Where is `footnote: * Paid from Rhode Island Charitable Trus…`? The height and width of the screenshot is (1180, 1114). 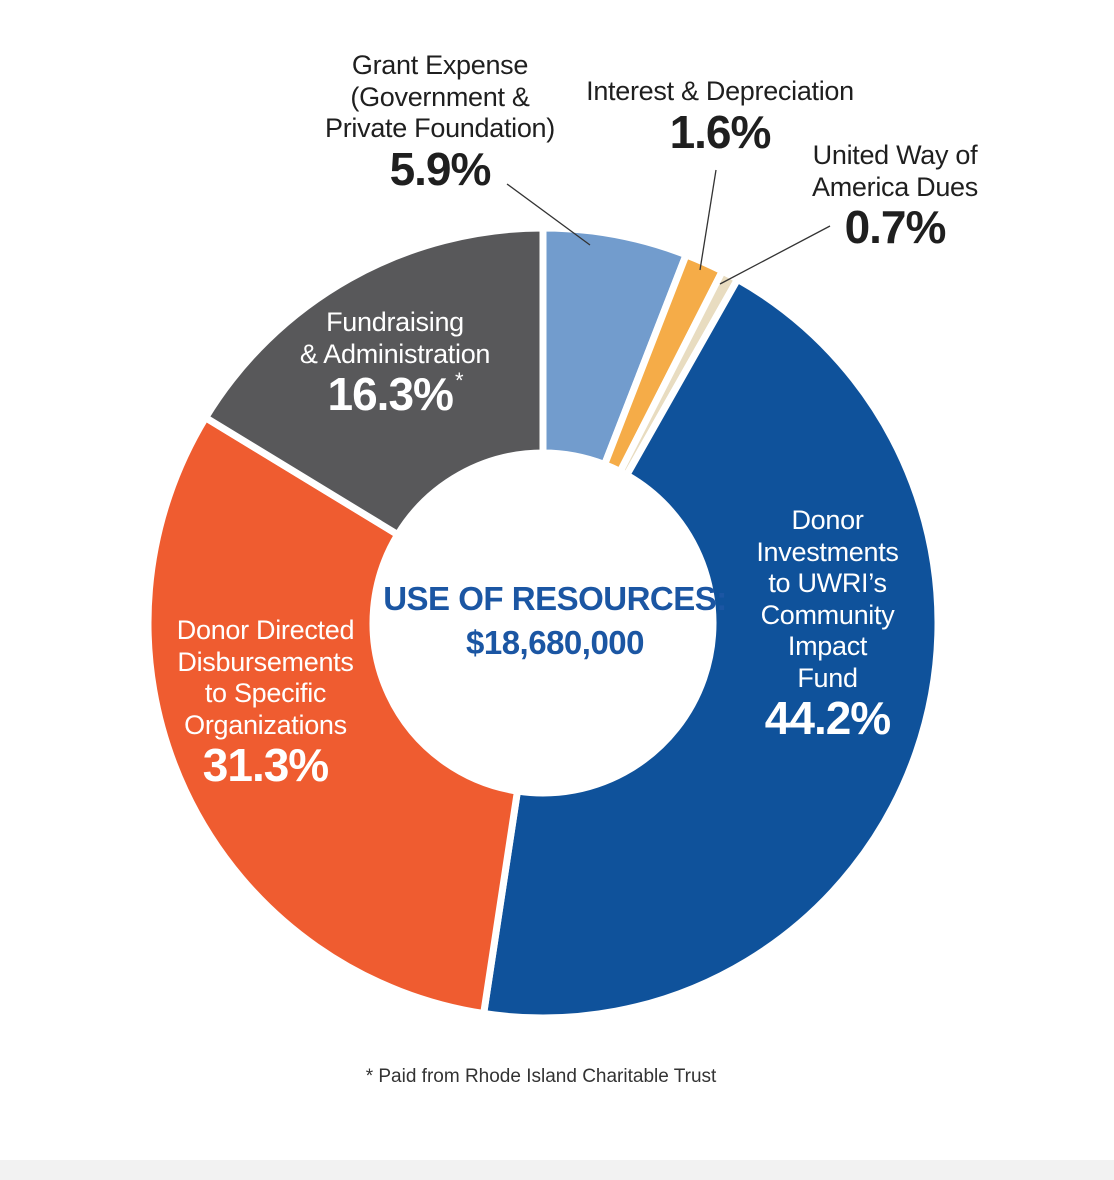
footnote: * Paid from Rhode Island Charitable Trus… is located at coordinates (541, 1076).